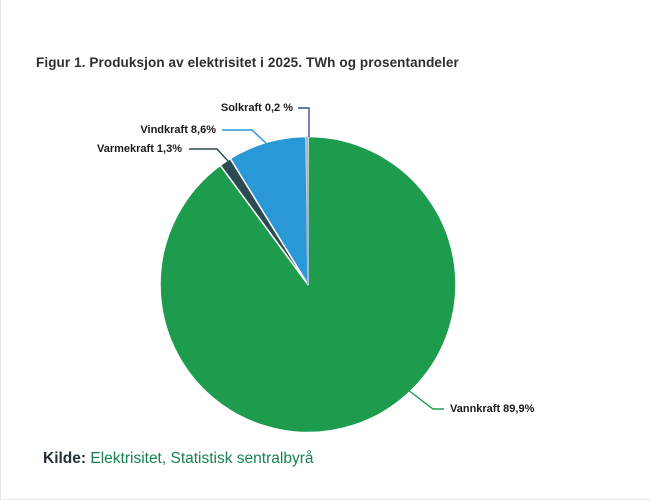 The image size is (650, 500). What do you see at coordinates (269, 210) in the screenshot?
I see `pie-slice-vindkraft` at bounding box center [269, 210].